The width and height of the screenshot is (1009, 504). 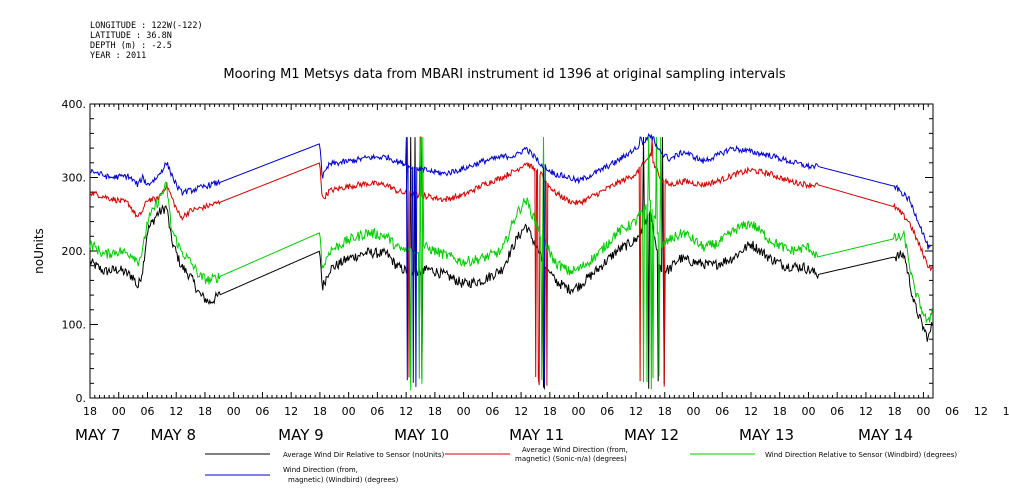 I want to click on longitude-label: LONGITUDE : 122W(-122), so click(x=146, y=26).